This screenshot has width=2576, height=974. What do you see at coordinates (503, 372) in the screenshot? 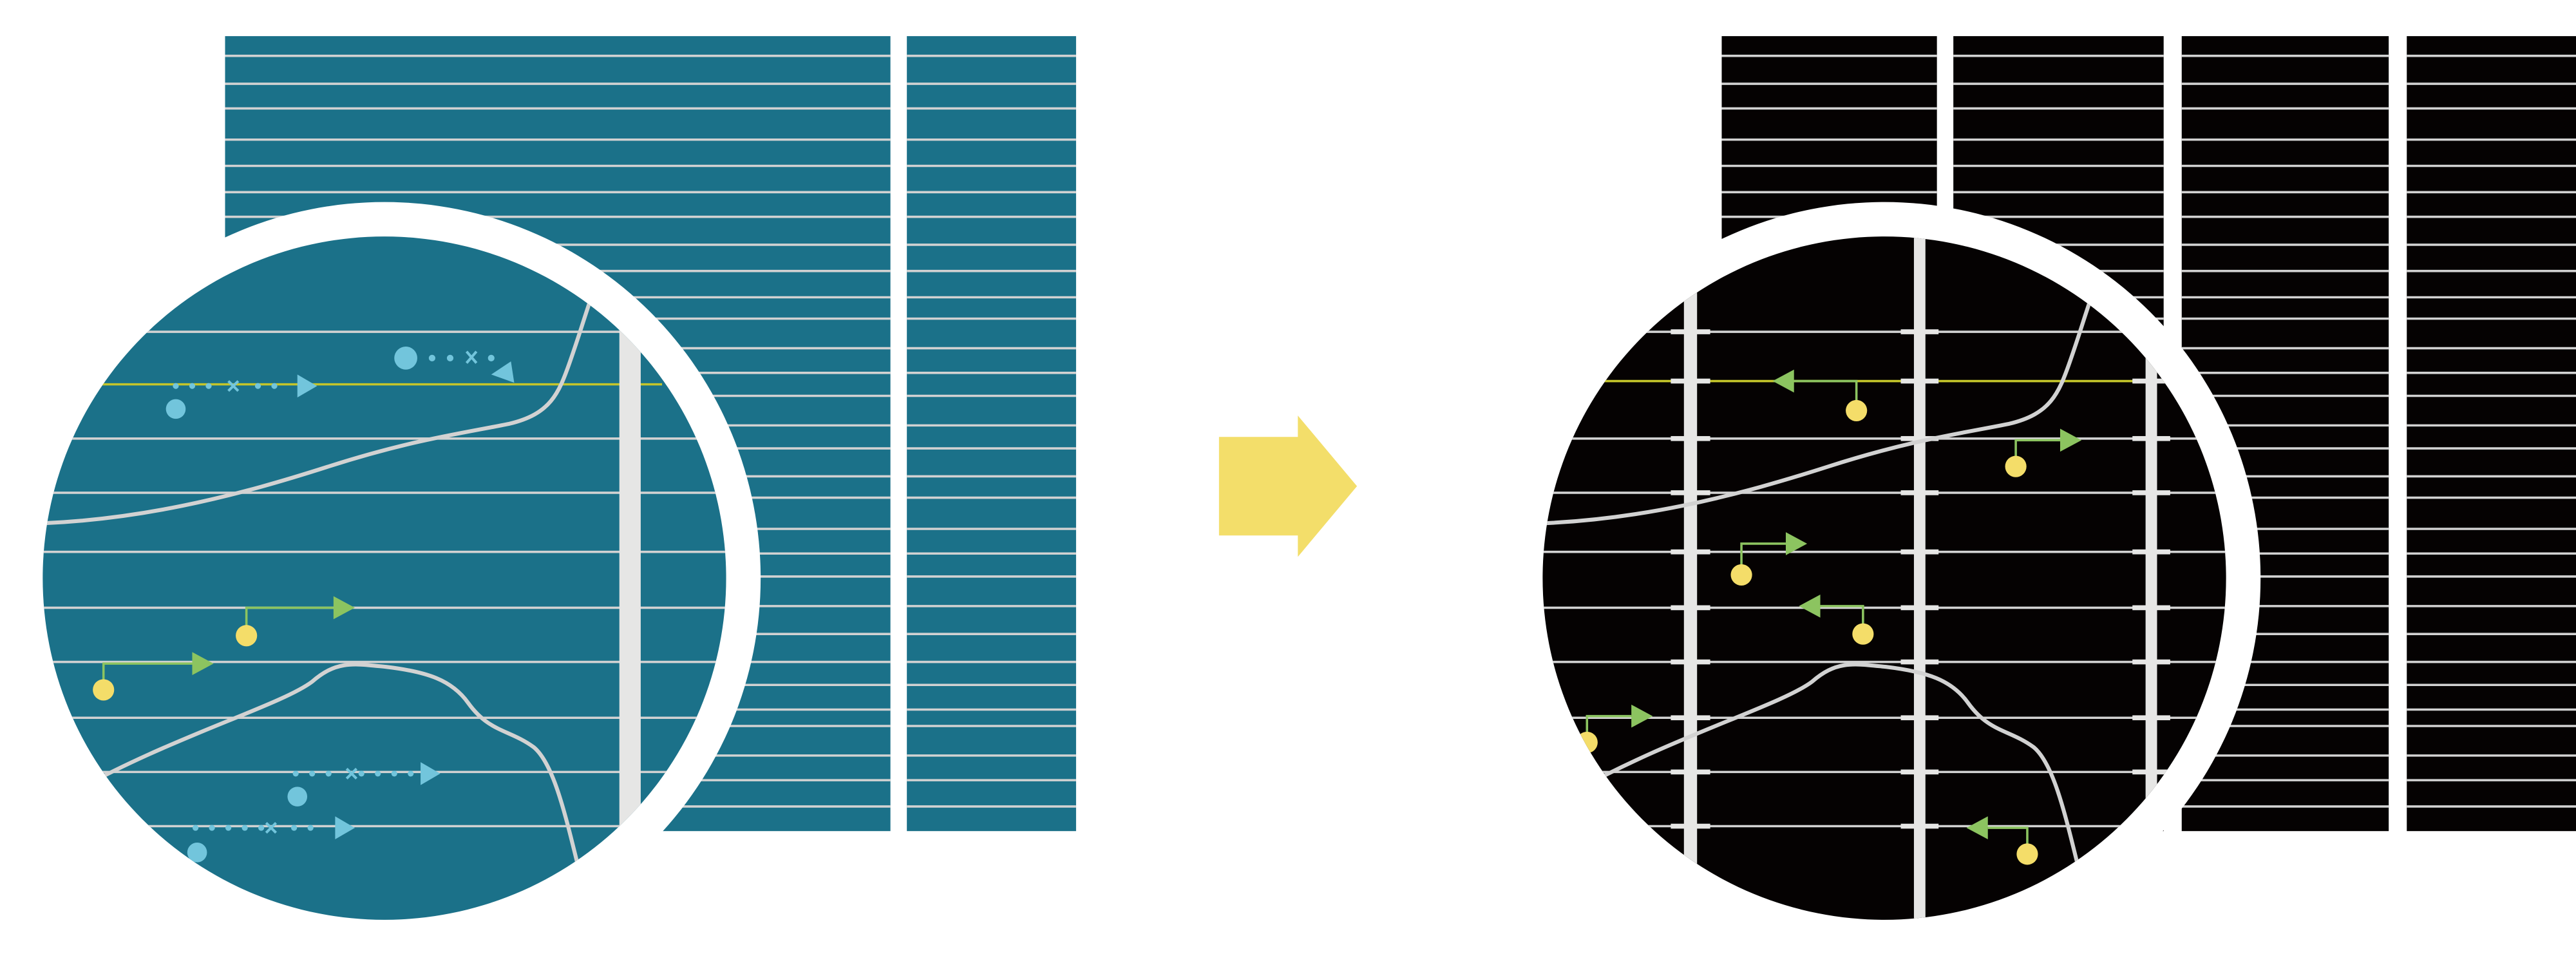
I see `arrowhead-icon` at bounding box center [503, 372].